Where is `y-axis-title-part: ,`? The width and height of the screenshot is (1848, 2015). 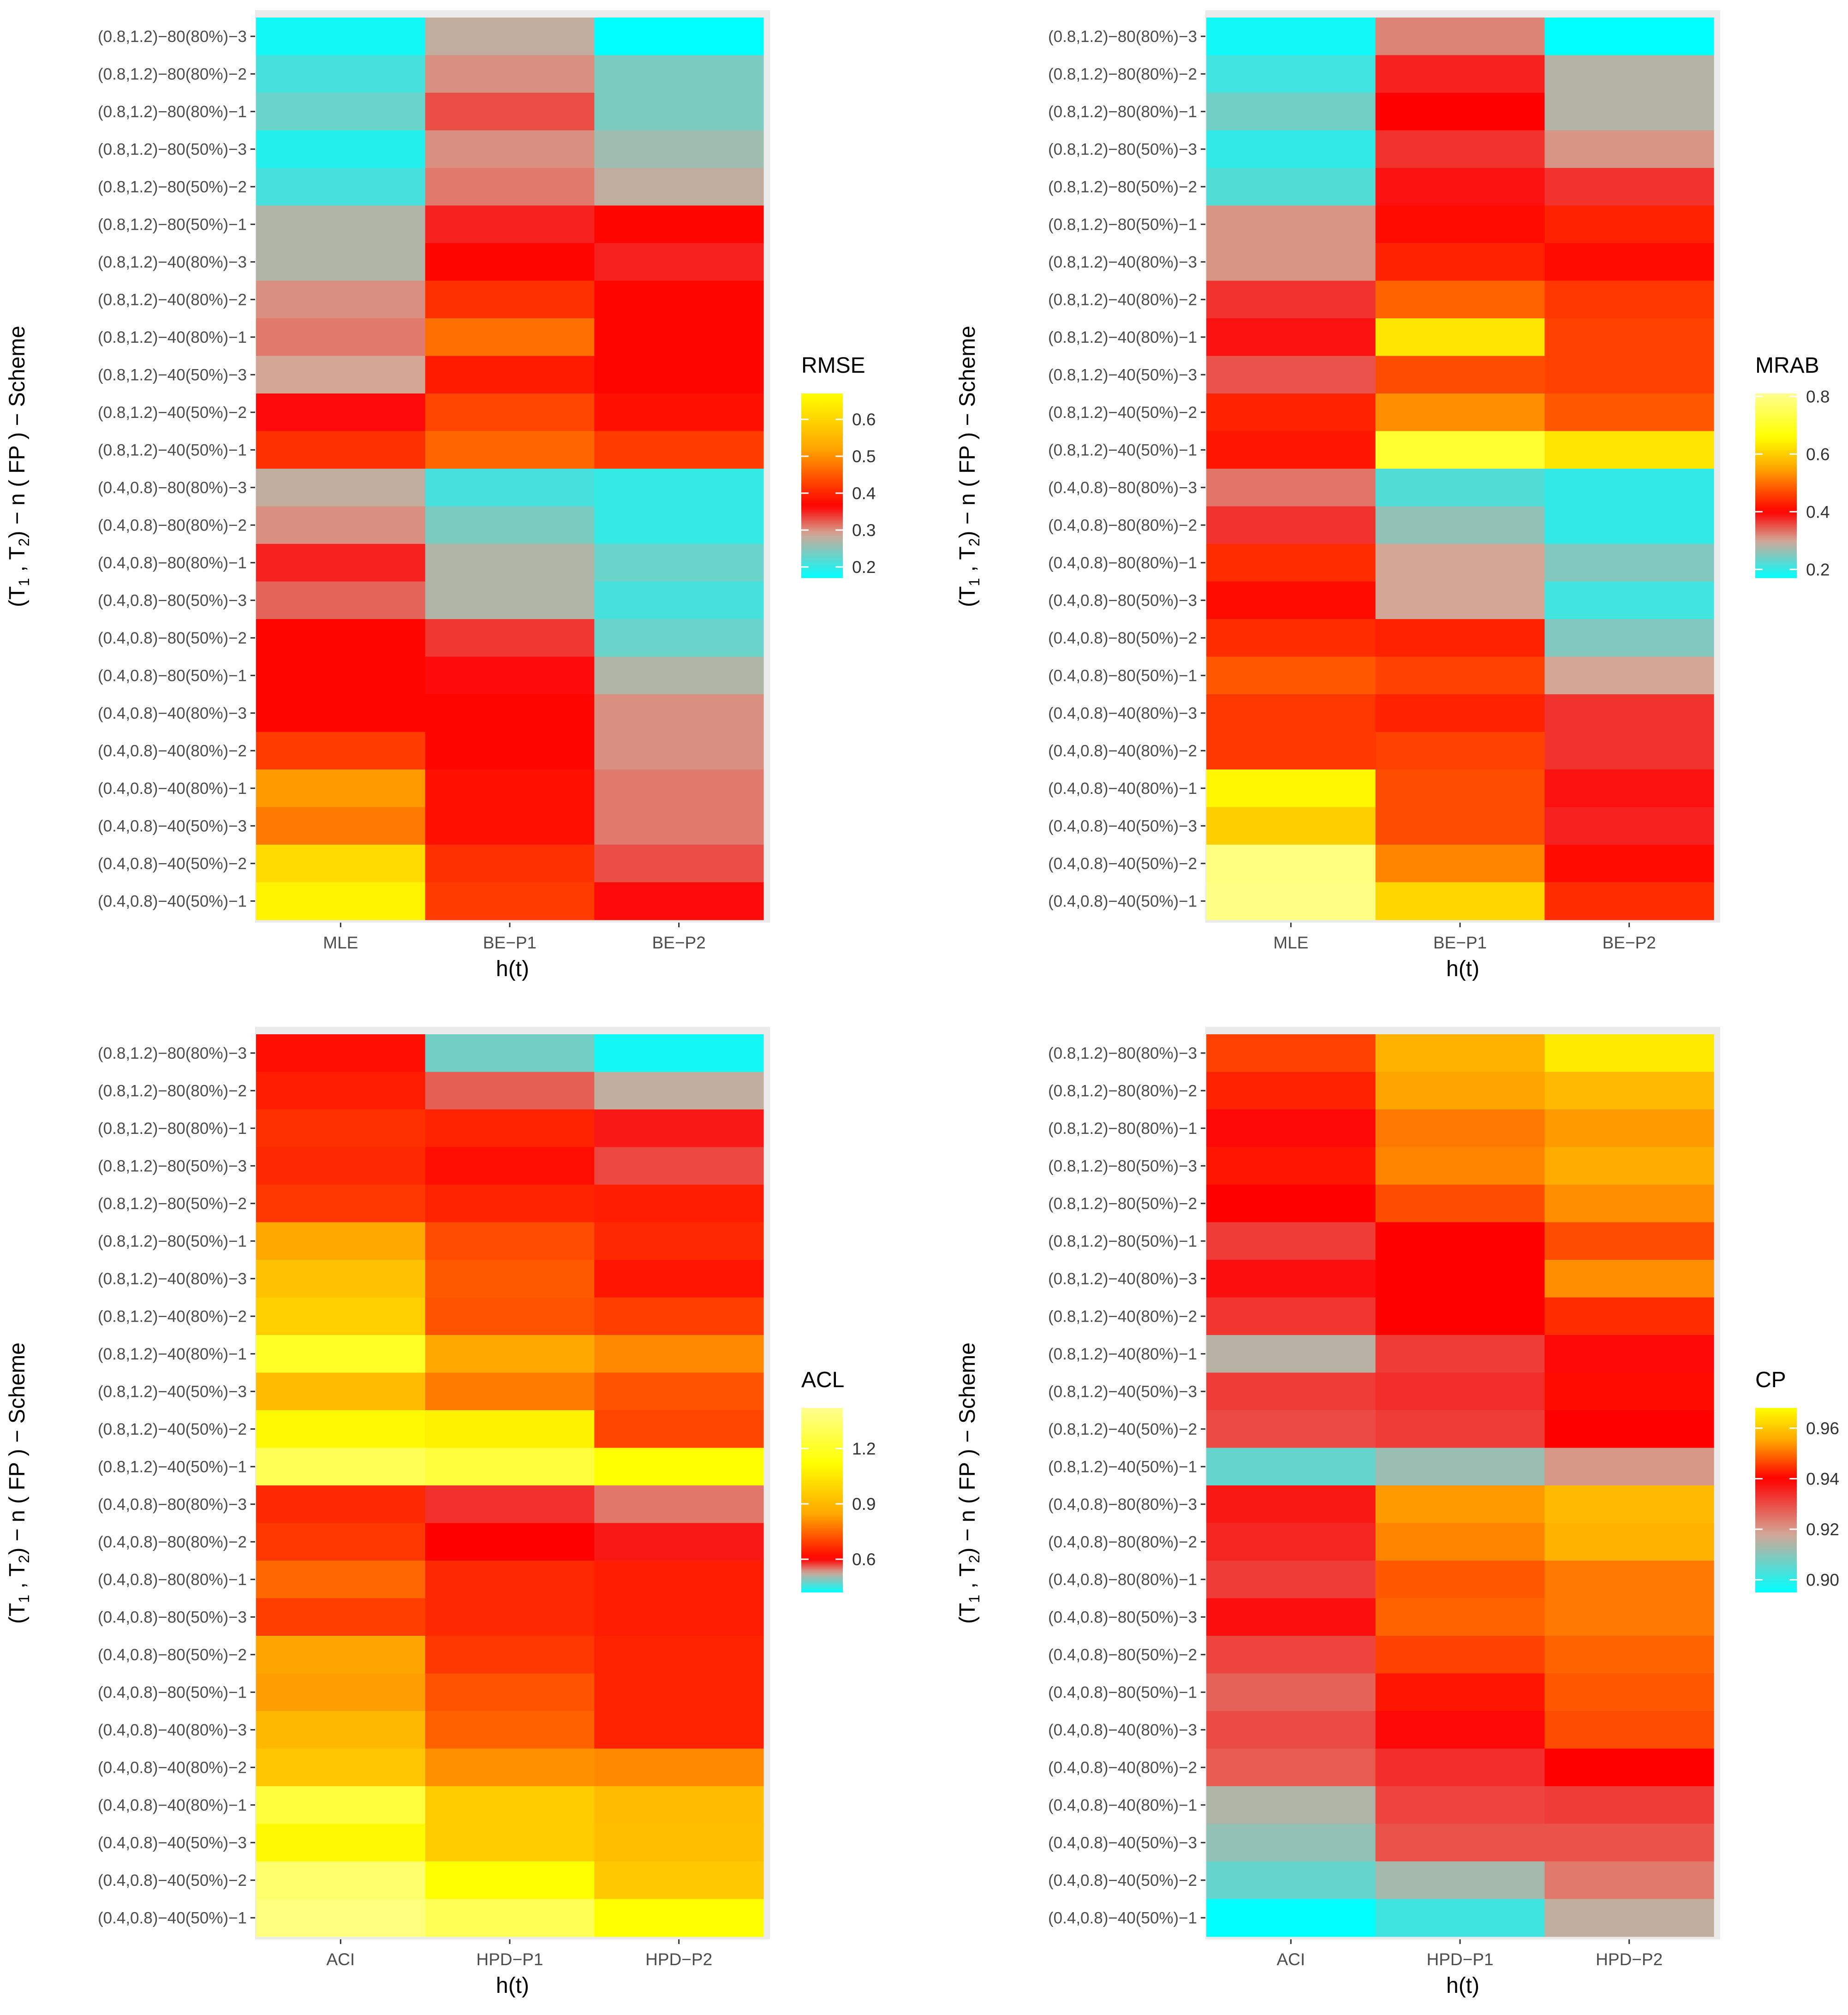
y-axis-title-part: , is located at coordinates (967, 569).